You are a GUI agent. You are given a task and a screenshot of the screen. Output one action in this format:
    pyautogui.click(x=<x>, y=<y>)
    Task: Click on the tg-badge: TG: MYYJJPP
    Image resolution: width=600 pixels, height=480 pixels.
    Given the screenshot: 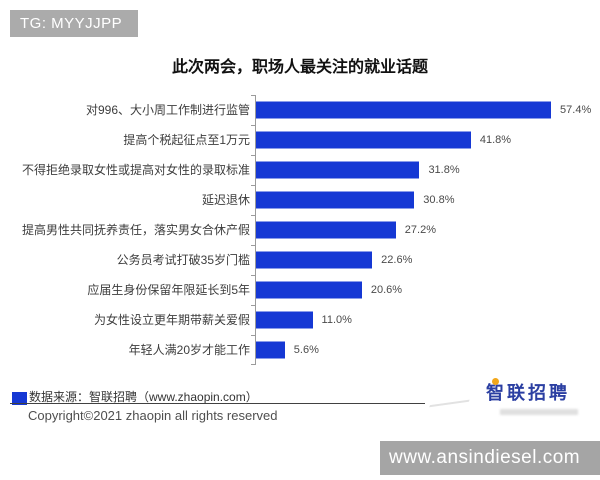 What is the action you would take?
    pyautogui.click(x=74, y=23)
    